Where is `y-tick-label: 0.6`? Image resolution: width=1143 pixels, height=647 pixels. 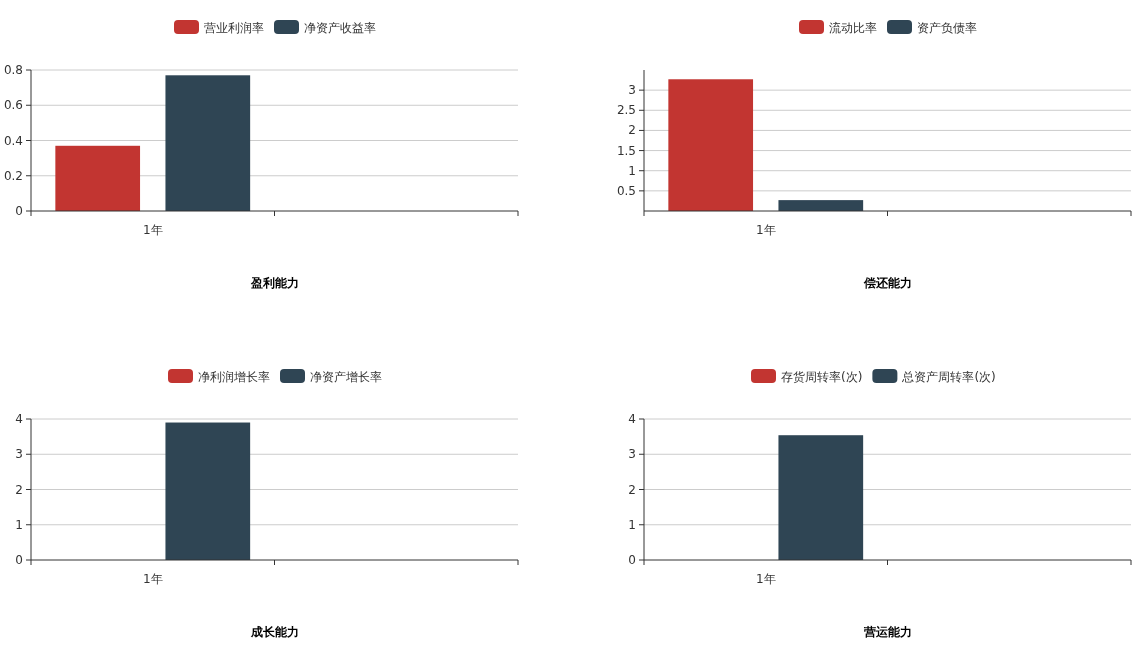
y-tick-label: 0.6 is located at coordinates (13, 105).